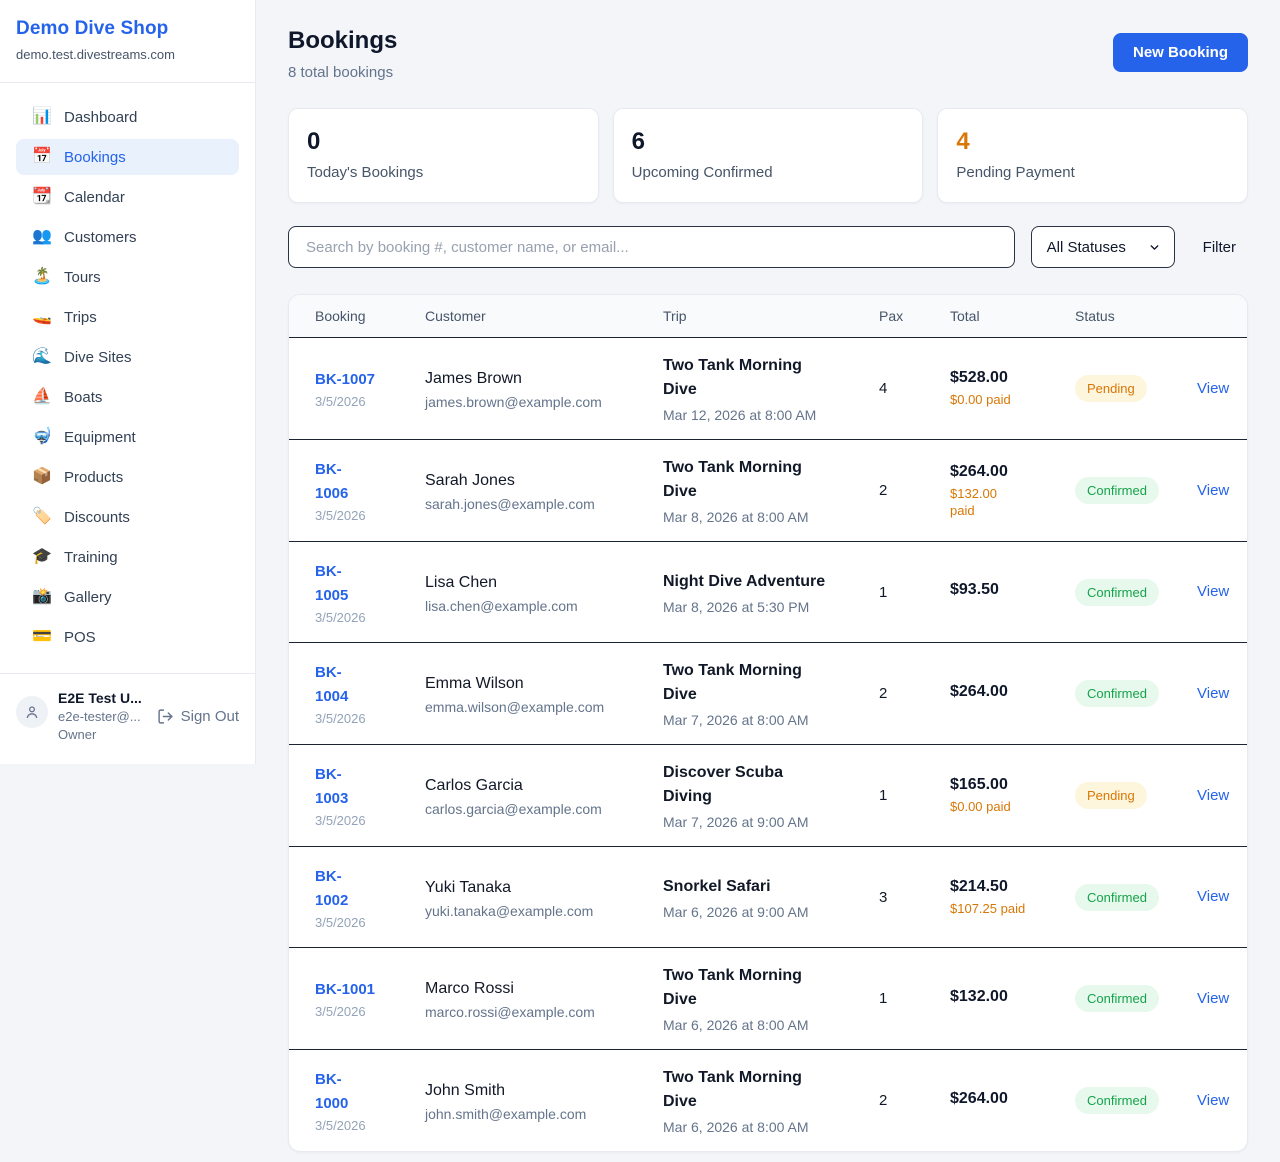  Describe the element at coordinates (127, 397) in the screenshot. I see `sidebar-item-boats: ⛵ Boats` at that location.